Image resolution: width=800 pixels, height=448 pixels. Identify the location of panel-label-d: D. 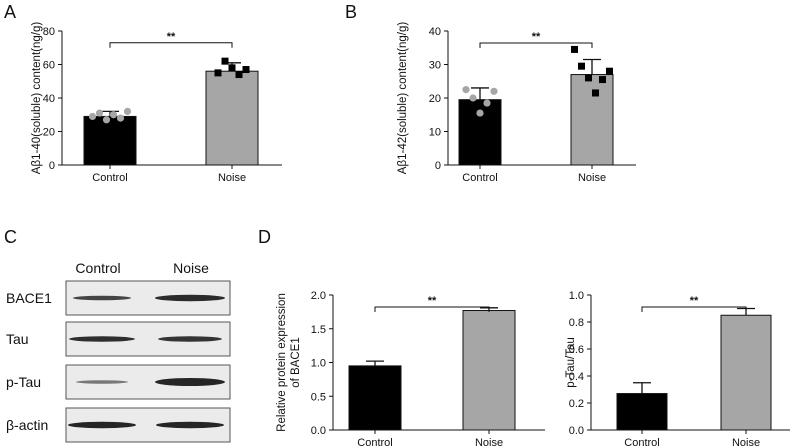
(264, 237).